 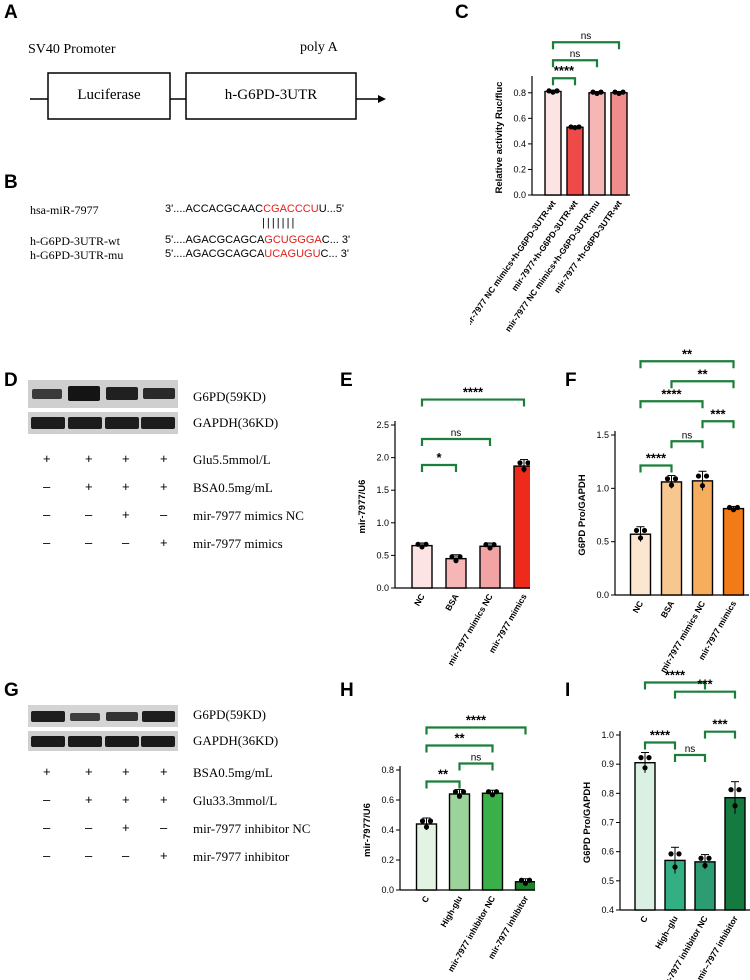 I want to click on d-condition-label: mir-7977 mimics NC, so click(x=248, y=515).